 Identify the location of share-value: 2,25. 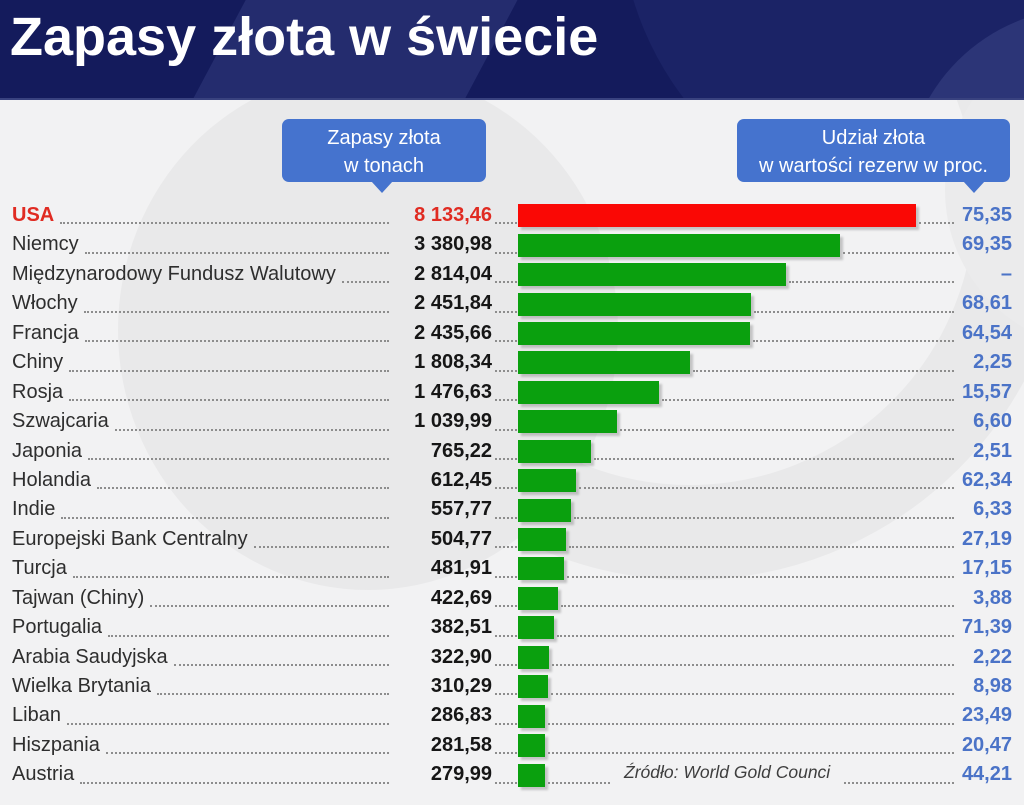
(992, 362).